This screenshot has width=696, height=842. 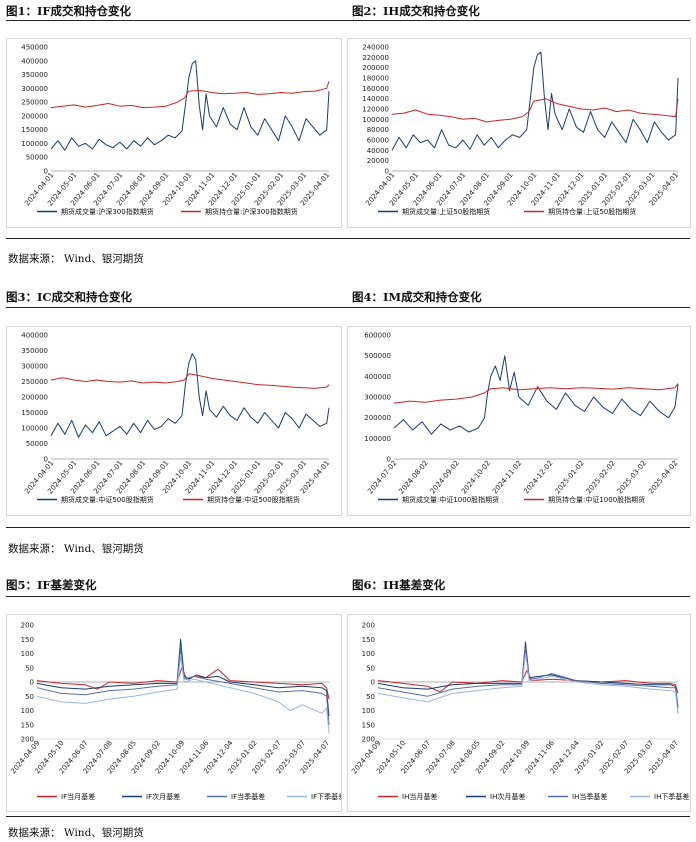 I want to click on legend-label-2: 期货持仓量:中证1000股指期货, so click(x=596, y=499).